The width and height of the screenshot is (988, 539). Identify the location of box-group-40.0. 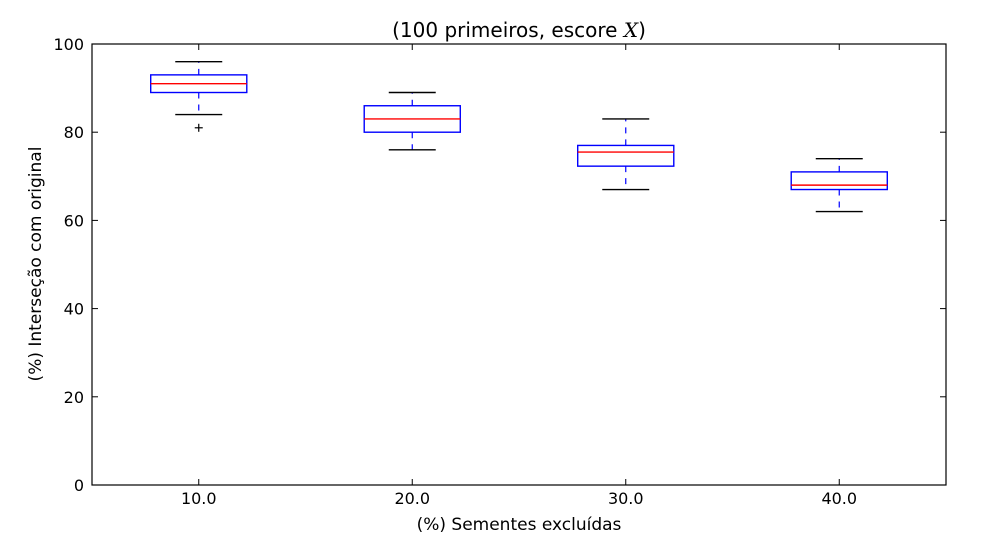
(839, 185).